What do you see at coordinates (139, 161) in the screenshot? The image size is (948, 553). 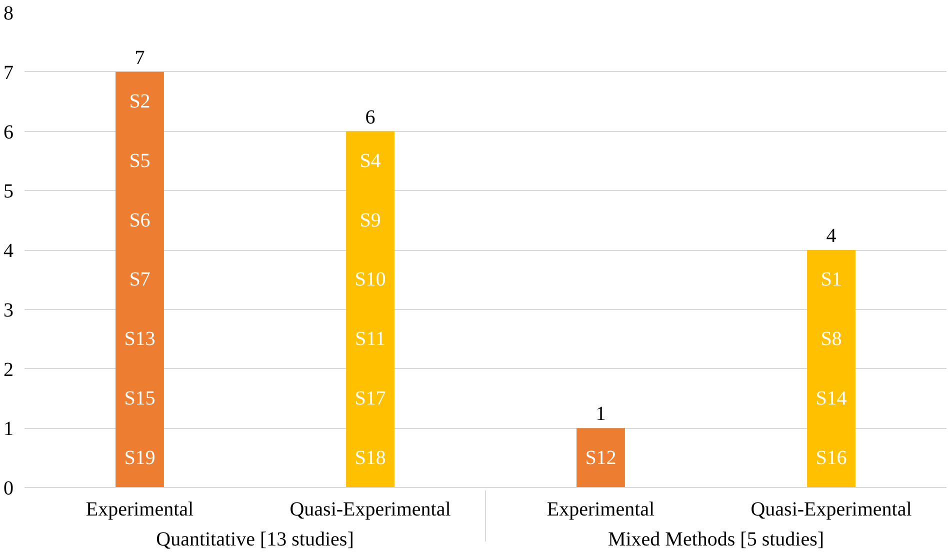 I see `annotation: S5` at bounding box center [139, 161].